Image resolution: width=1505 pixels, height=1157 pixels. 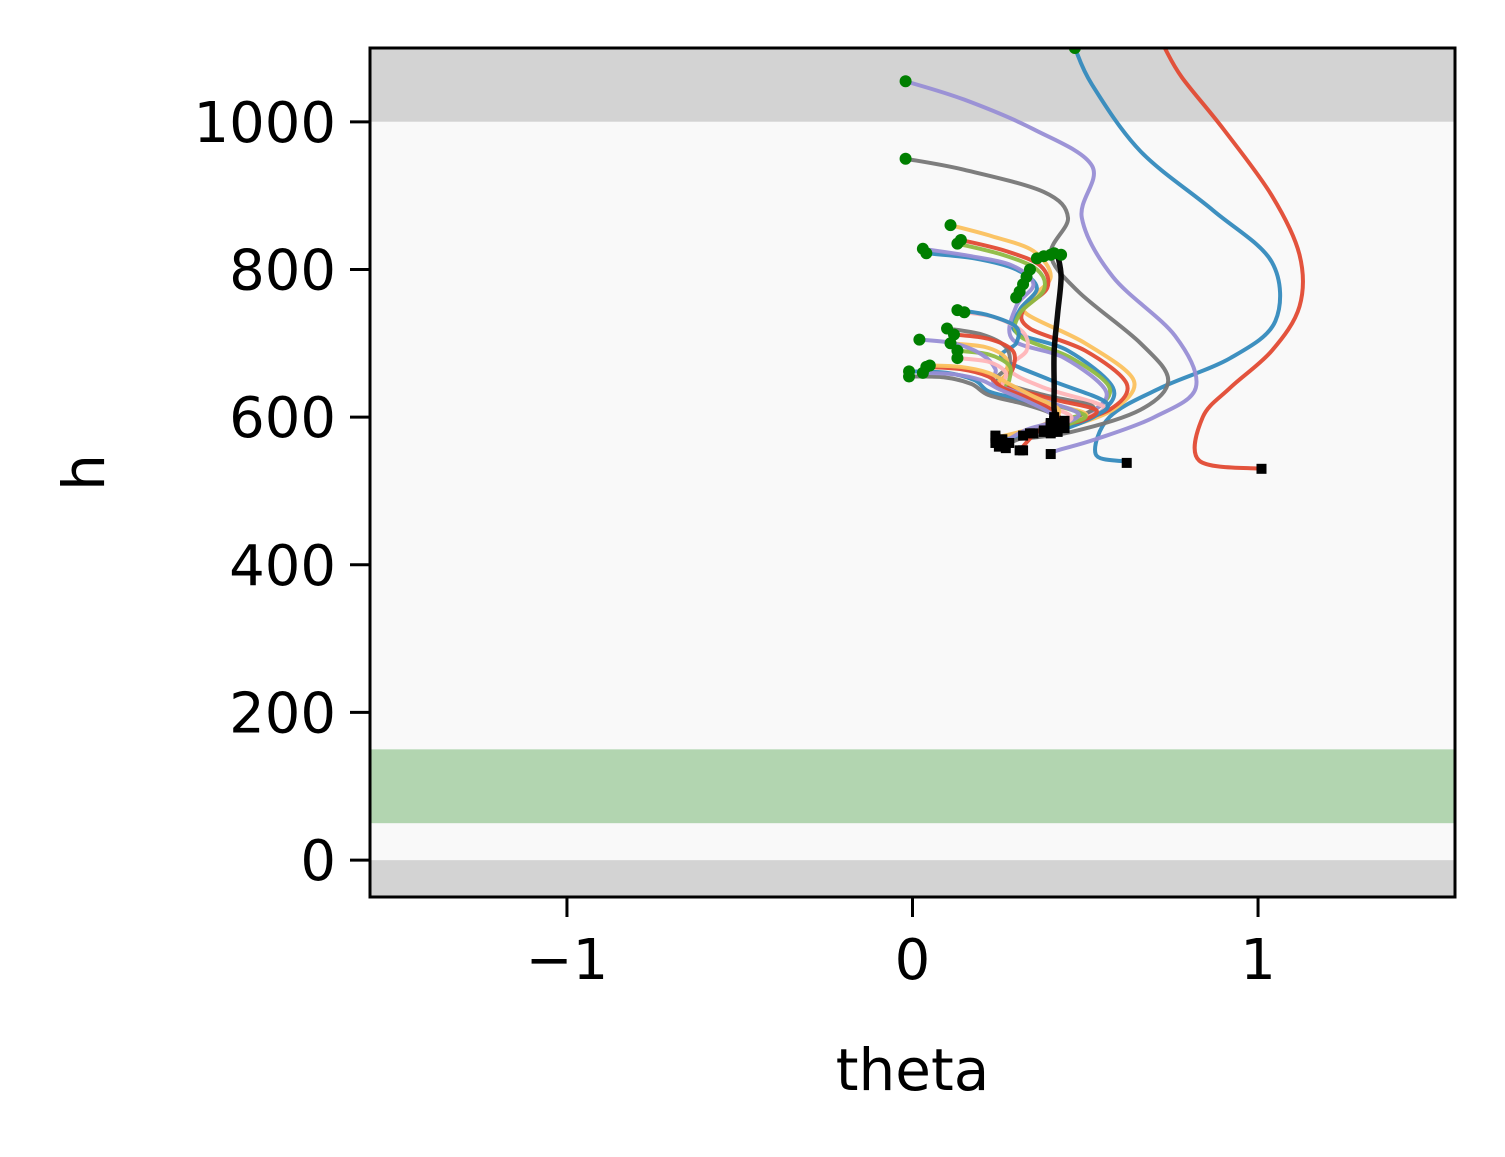 What do you see at coordinates (281, 492) in the screenshot?
I see `y-axis-ticks: 0 200 400 600 800 1000` at bounding box center [281, 492].